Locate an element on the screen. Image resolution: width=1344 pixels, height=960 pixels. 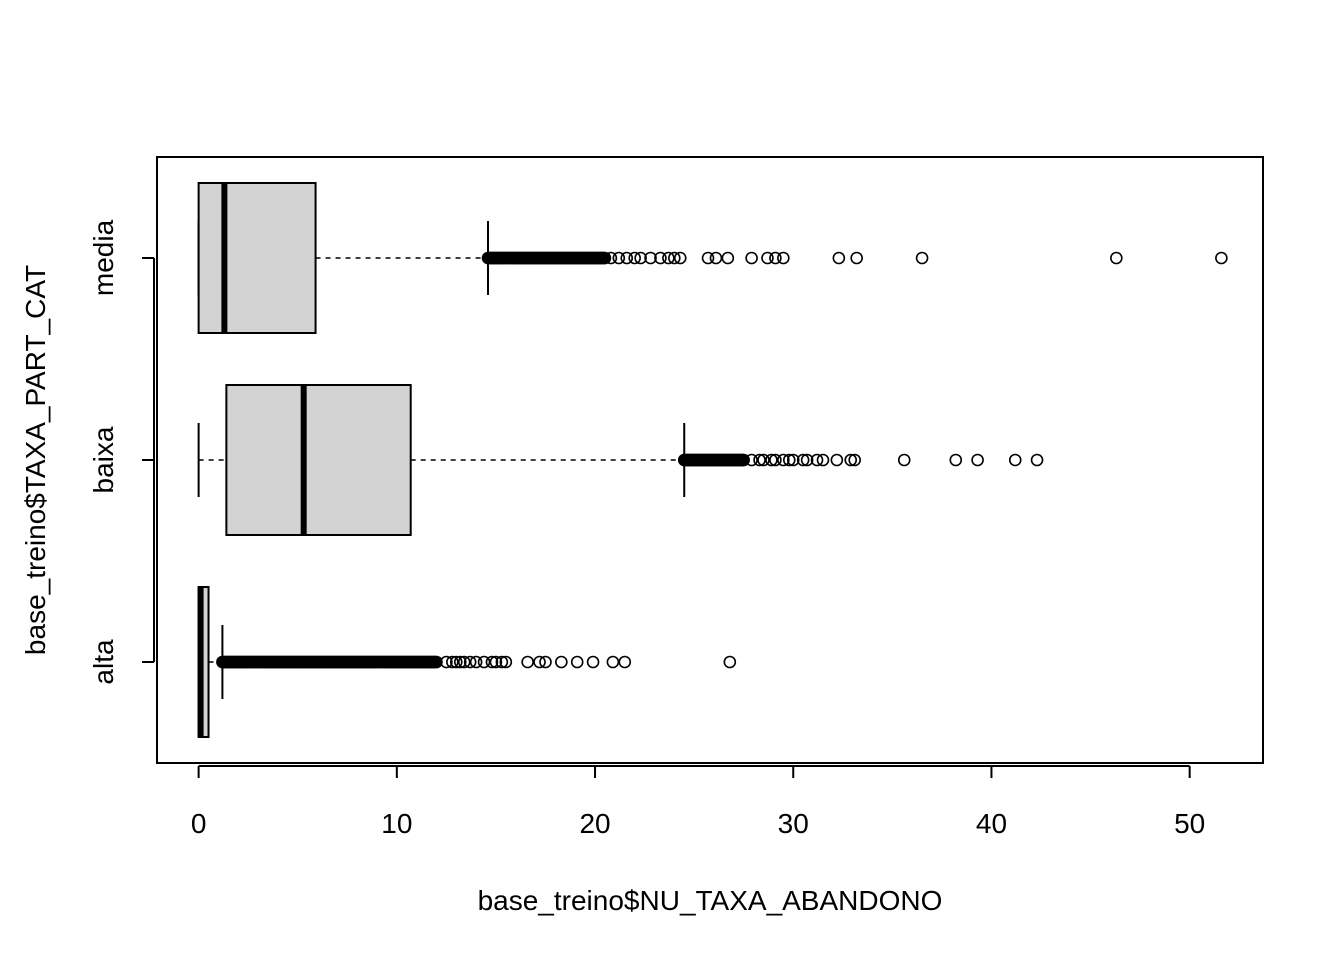
box-baixa is located at coordinates (620, 460).